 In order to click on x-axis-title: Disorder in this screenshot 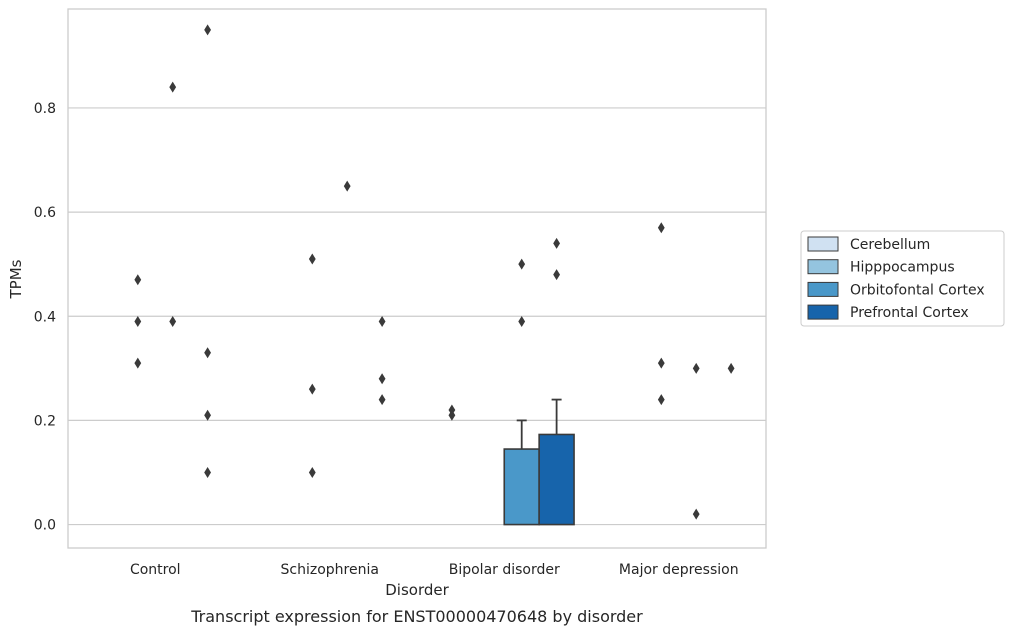, I will do `click(417, 590)`.